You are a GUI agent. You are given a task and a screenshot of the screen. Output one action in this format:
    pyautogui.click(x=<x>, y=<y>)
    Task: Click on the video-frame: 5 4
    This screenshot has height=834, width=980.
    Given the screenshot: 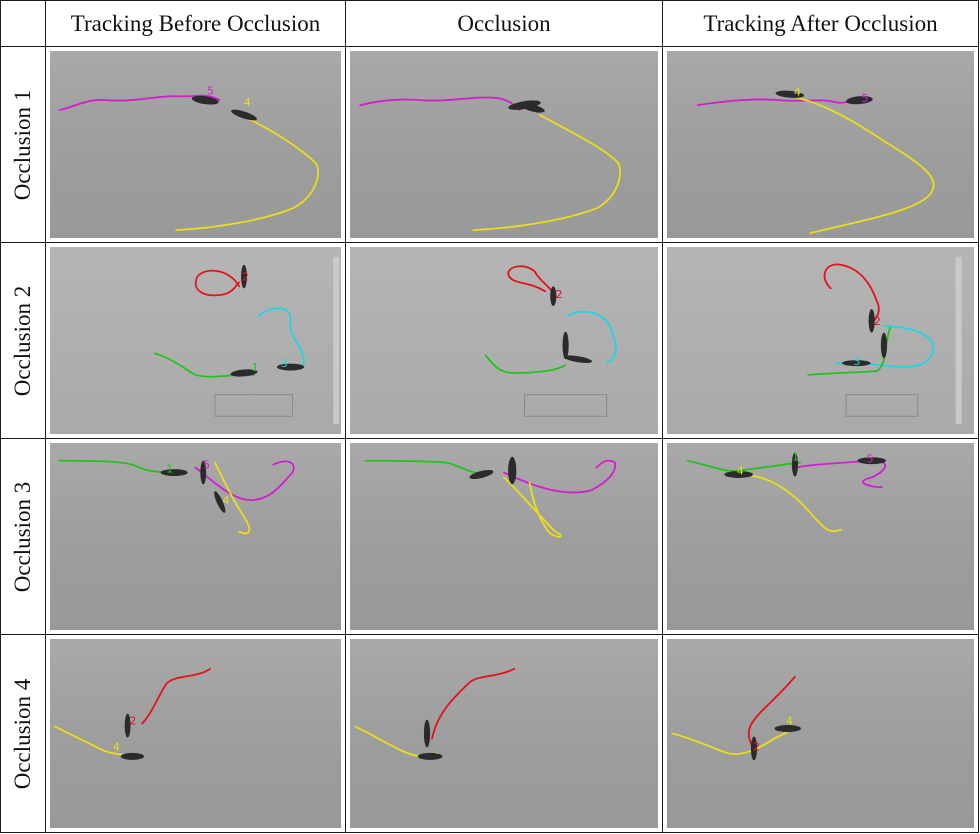 What is the action you would take?
    pyautogui.click(x=195, y=144)
    